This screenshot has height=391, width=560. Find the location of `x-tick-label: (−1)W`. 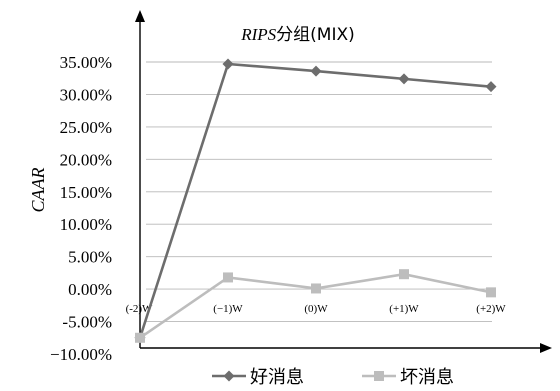

x-tick-label: (−1)W is located at coordinates (228, 309).